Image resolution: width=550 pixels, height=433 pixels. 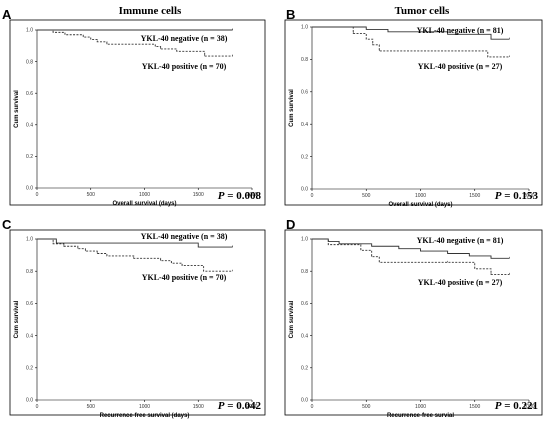 I want to click on x-axis-label: Recurrence-free survival (days), so click(x=145, y=416).